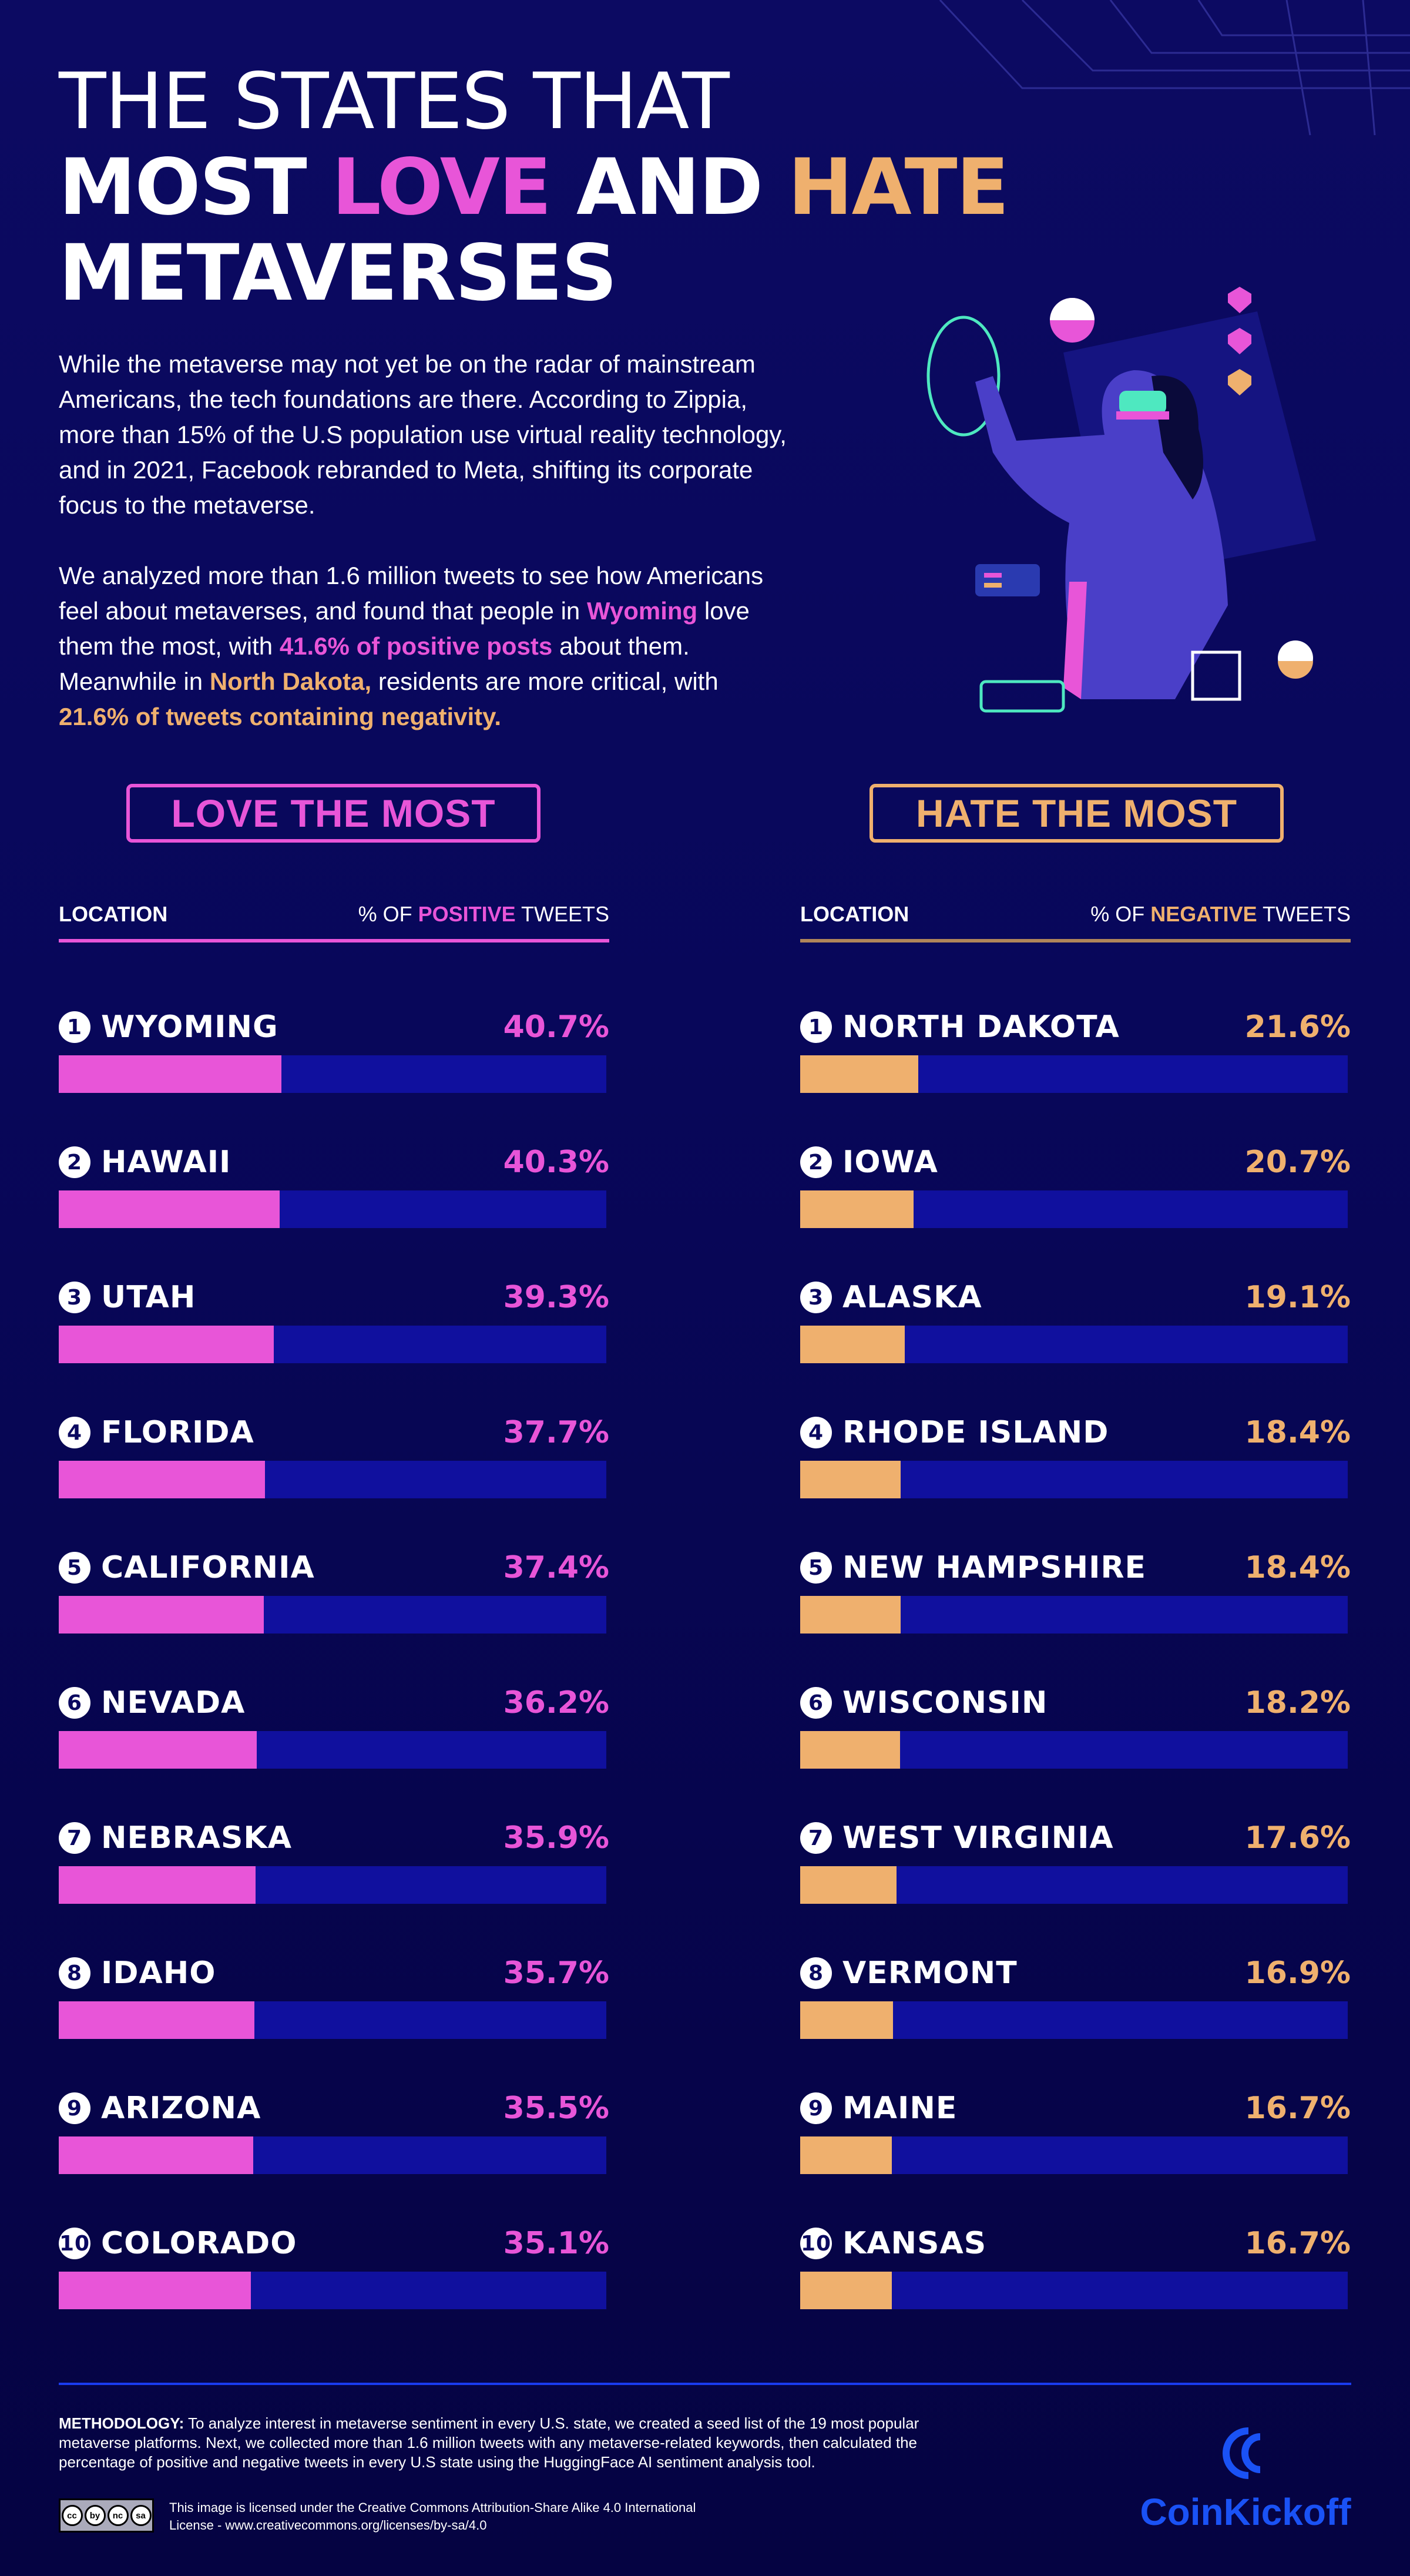 Image resolution: width=1410 pixels, height=2576 pixels. I want to click on ranking-row: 5 CALIFORNIA 37.4%, so click(334, 1594).